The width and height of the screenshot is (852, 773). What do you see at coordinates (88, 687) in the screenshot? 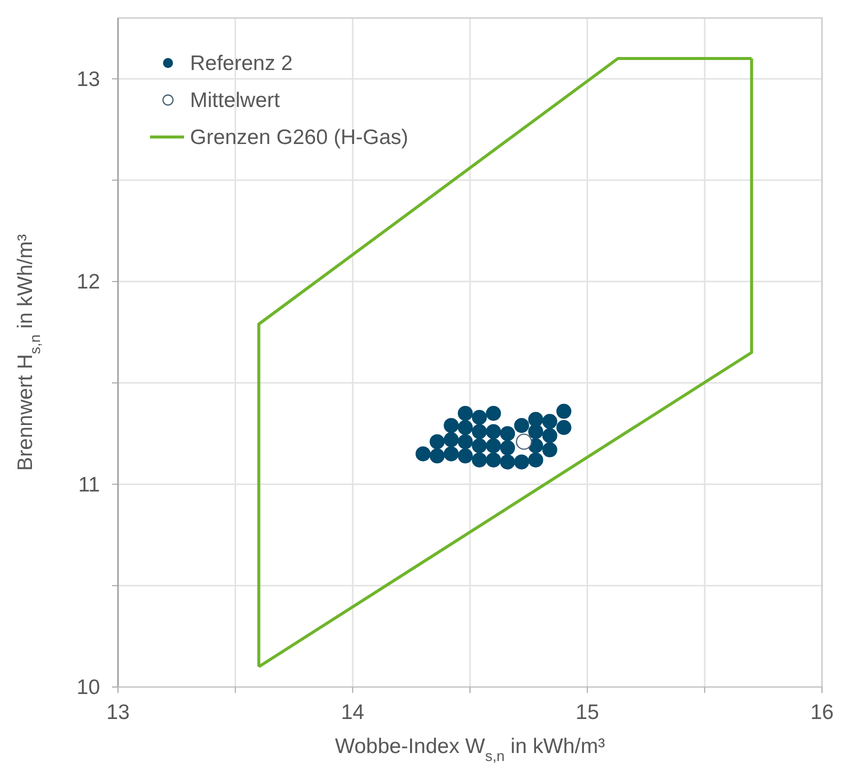
I see `y-tick-label: 10` at bounding box center [88, 687].